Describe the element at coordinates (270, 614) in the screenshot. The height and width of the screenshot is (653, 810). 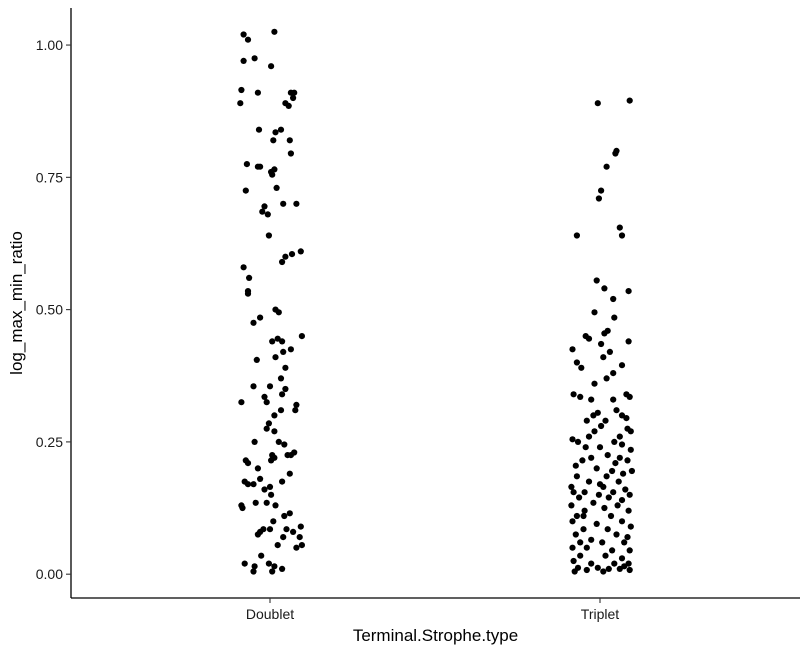
I see `x-tick-label: Doublet` at that location.